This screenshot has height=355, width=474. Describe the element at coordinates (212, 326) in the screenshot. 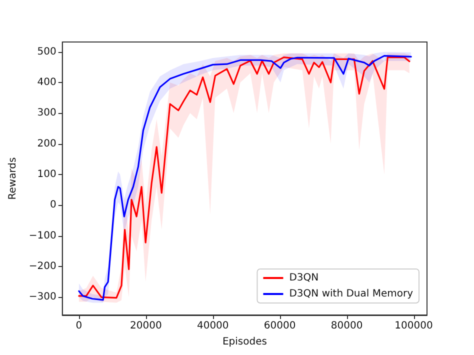

I see `x-tick-label: 40000` at that location.